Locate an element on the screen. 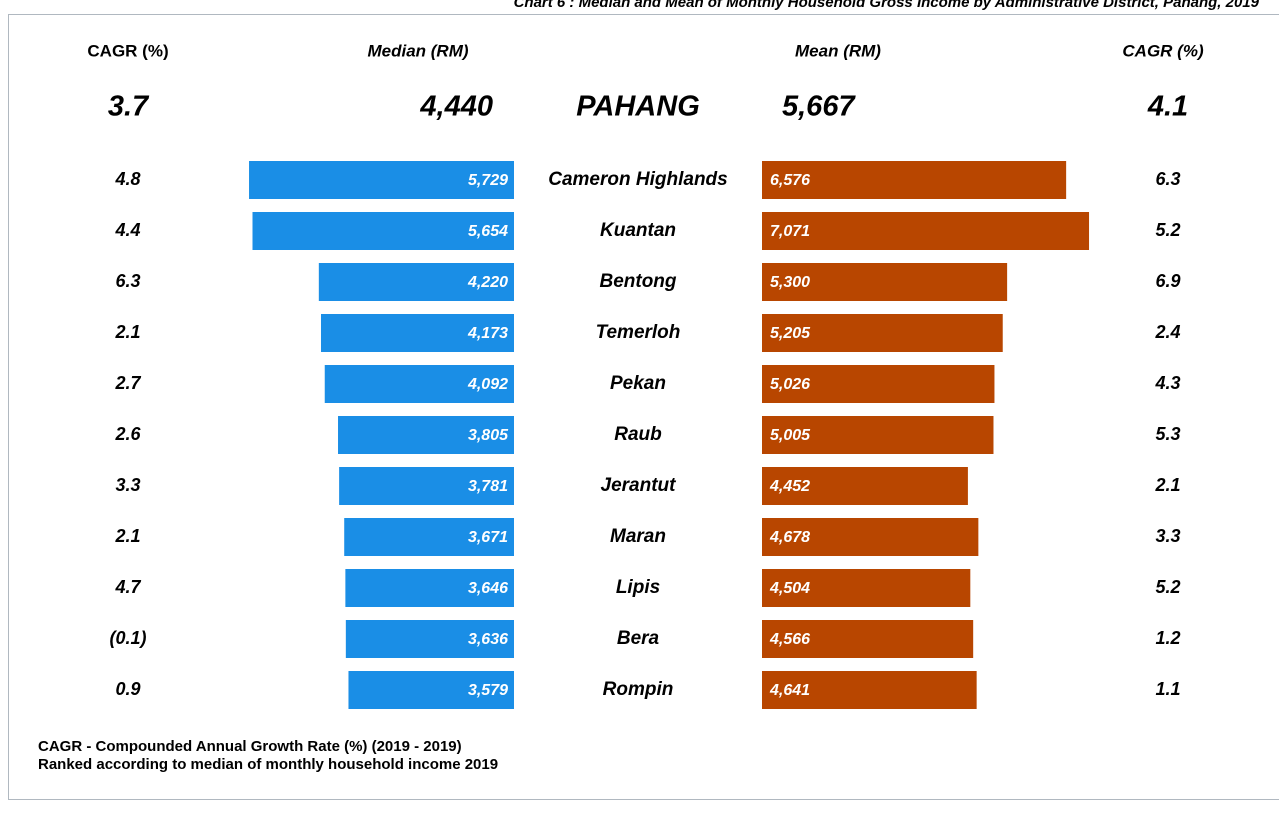  category-label: Bentong is located at coordinates (637, 281).